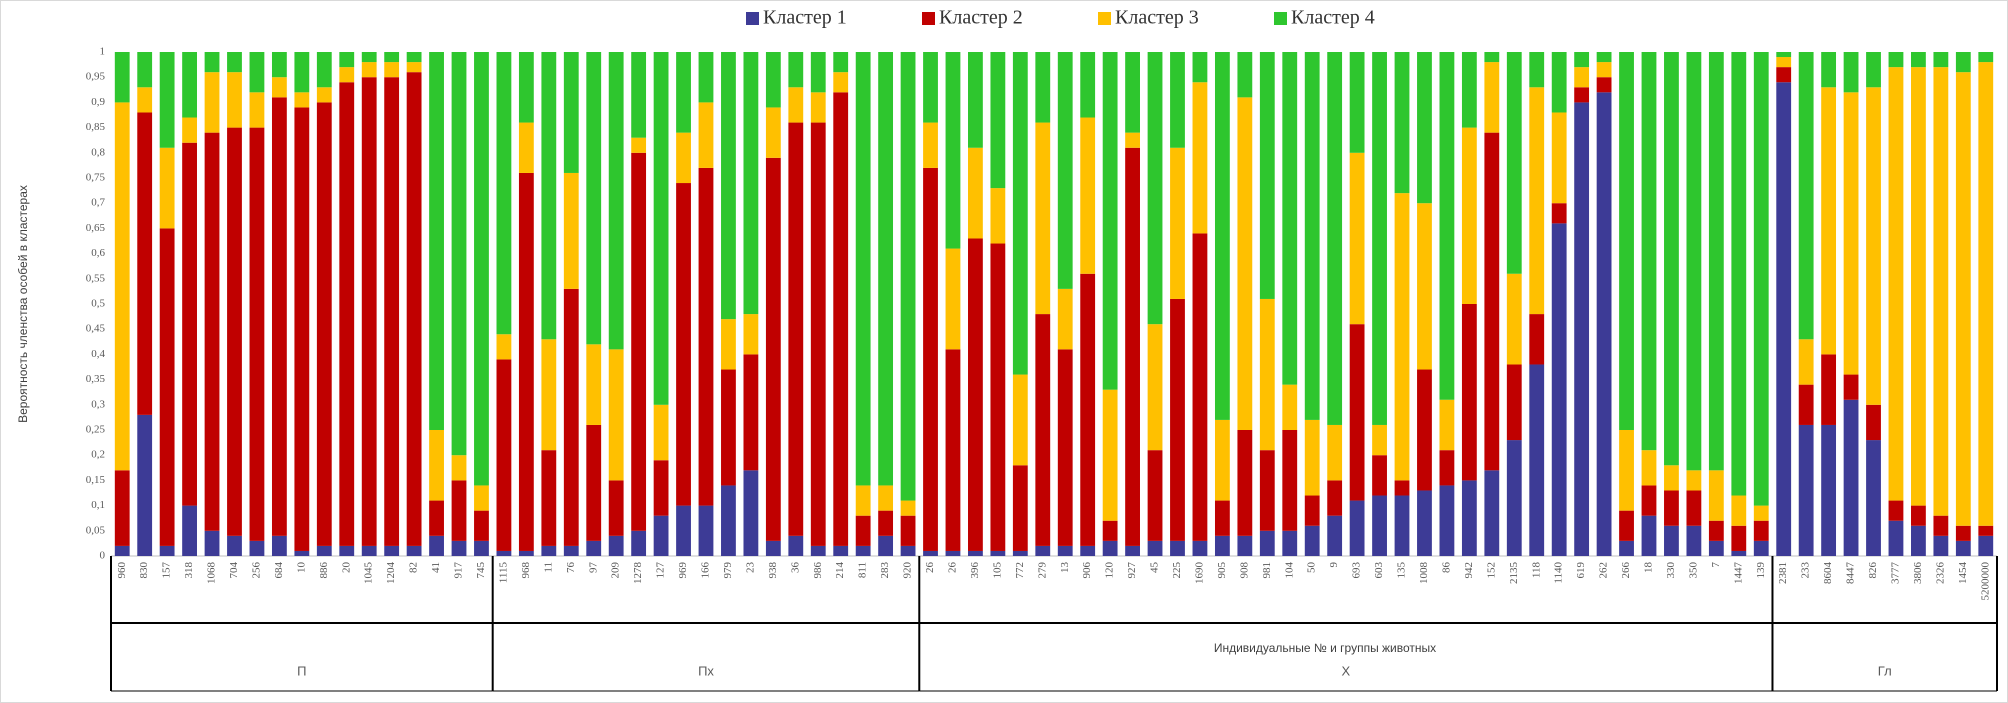 The image size is (2008, 703). What do you see at coordinates (1244, 570) in the screenshot?
I see `x-tick-label: 908` at bounding box center [1244, 570].